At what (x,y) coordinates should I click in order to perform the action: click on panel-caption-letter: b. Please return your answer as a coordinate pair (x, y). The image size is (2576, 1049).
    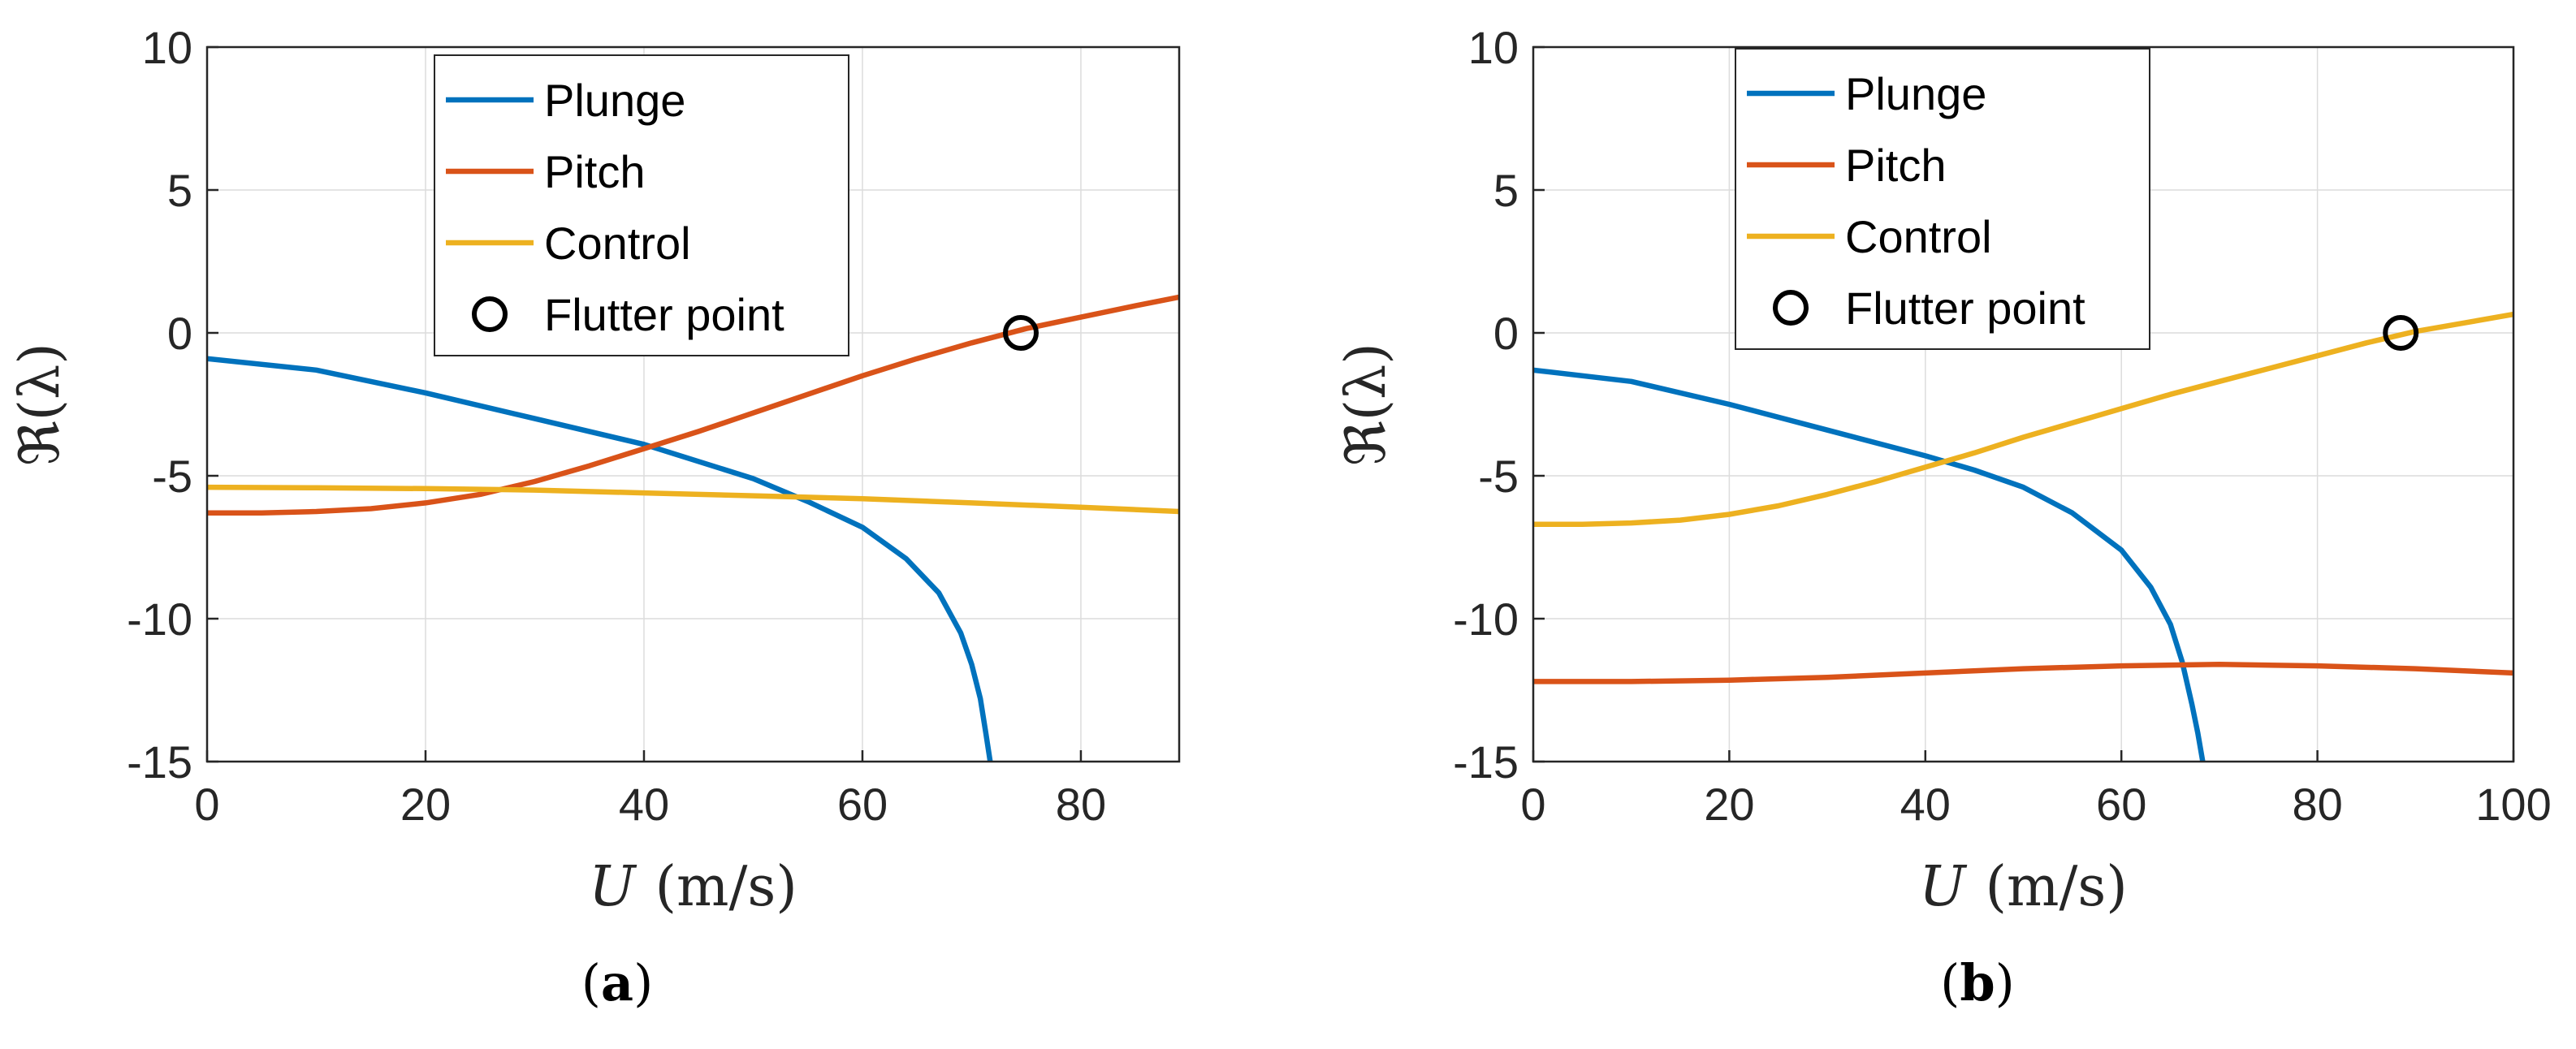
    Looking at the image, I should click on (1977, 983).